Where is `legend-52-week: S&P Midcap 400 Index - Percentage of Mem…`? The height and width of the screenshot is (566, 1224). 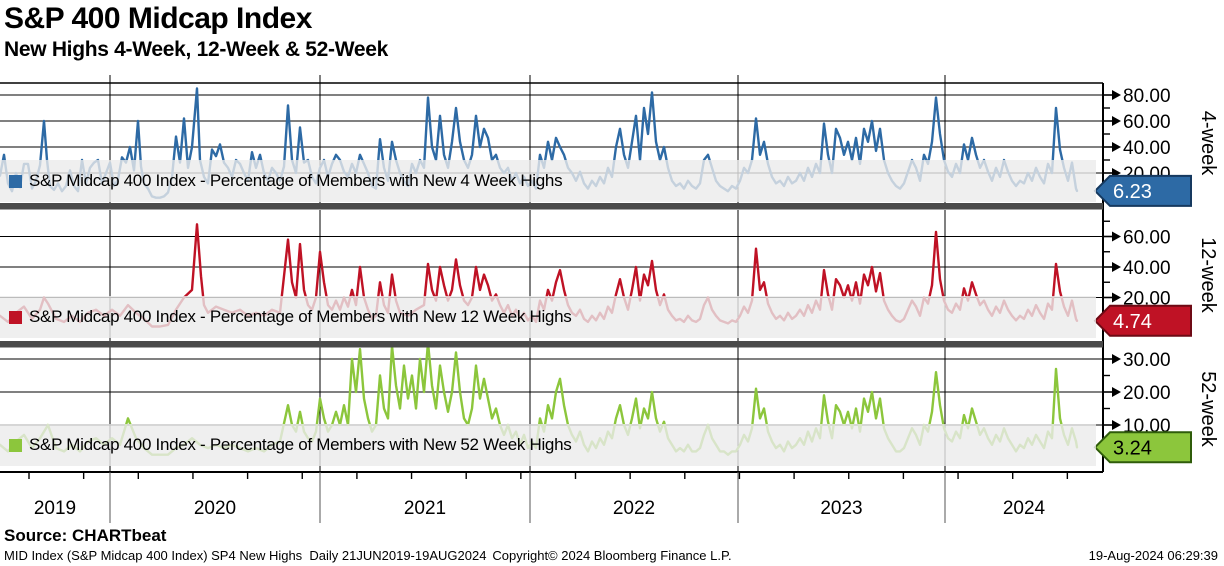
legend-52-week: S&P Midcap 400 Index - Percentage of Mem… is located at coordinates (548, 445).